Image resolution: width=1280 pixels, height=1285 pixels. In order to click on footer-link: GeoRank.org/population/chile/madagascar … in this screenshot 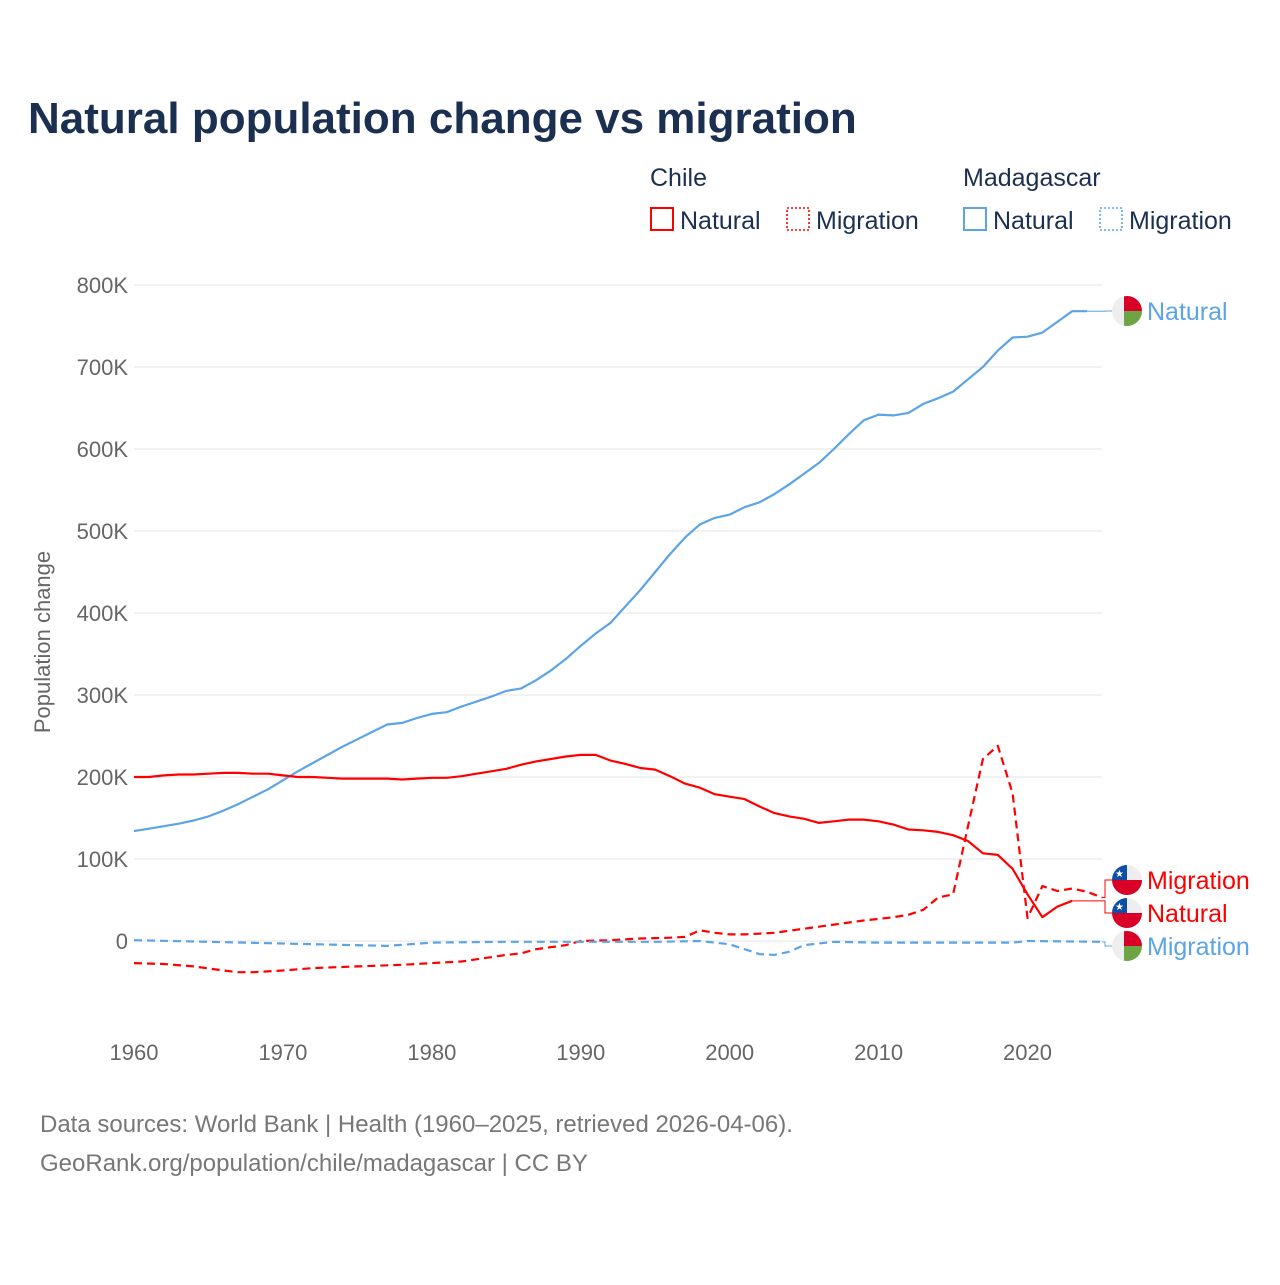, I will do `click(314, 1163)`.